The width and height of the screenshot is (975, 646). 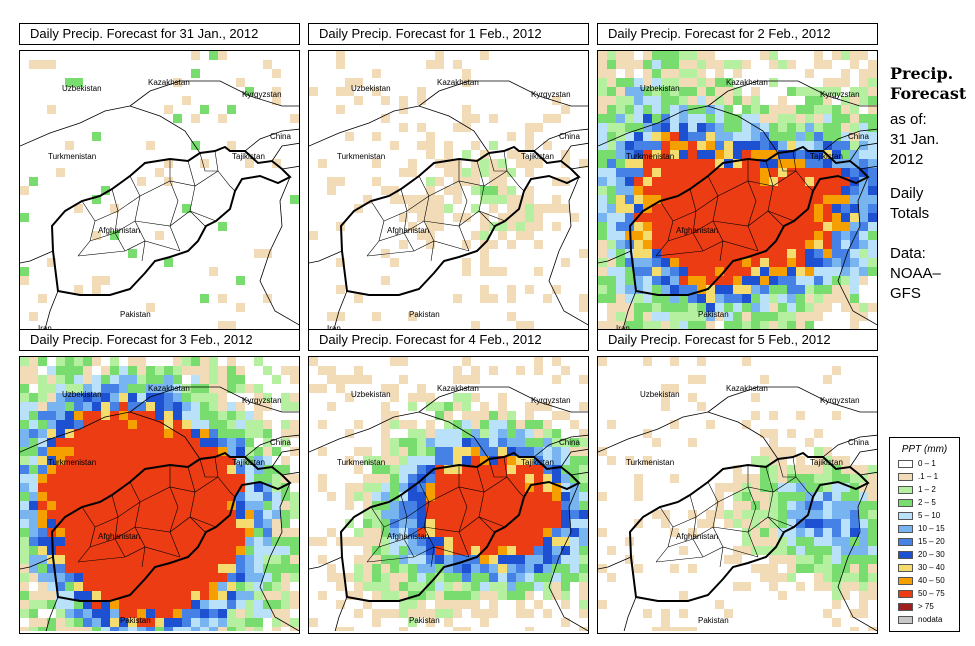 I want to click on legend-item: 5 – 10, so click(x=928, y=516).